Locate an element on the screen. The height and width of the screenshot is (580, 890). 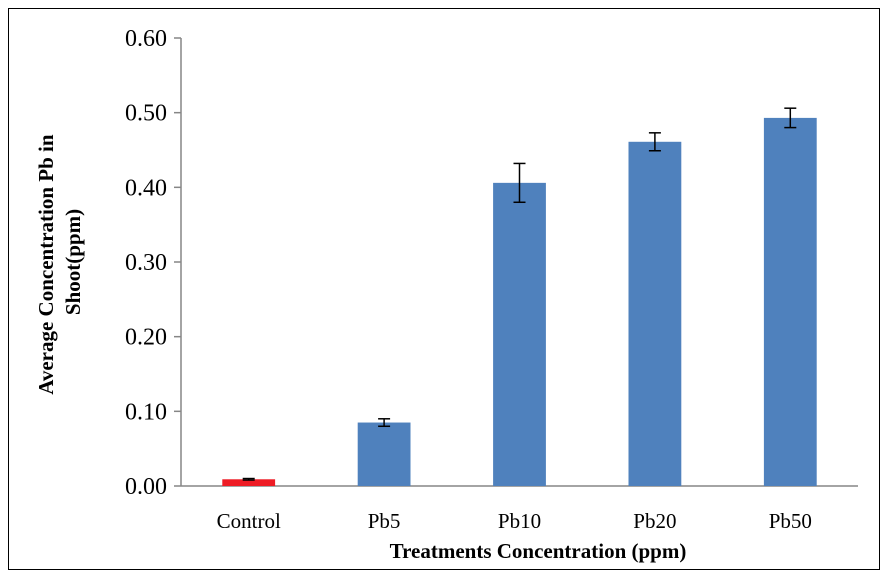
x-axis-title: Treatments Concentration (ppm) is located at coordinates (538, 551).